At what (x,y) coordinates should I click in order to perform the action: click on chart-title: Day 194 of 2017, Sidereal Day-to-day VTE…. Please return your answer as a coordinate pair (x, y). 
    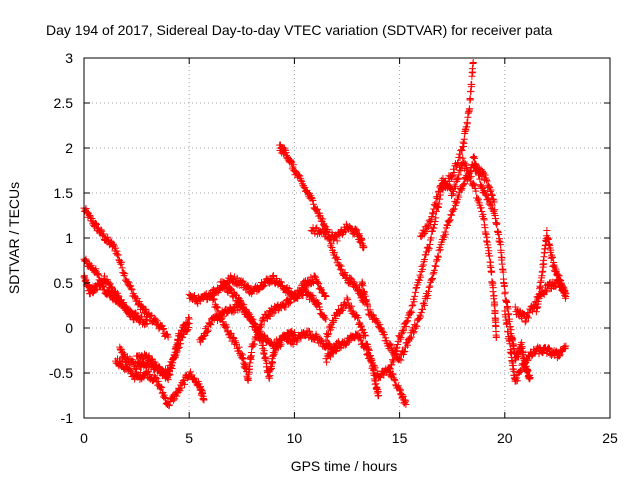
    Looking at the image, I should click on (299, 30).